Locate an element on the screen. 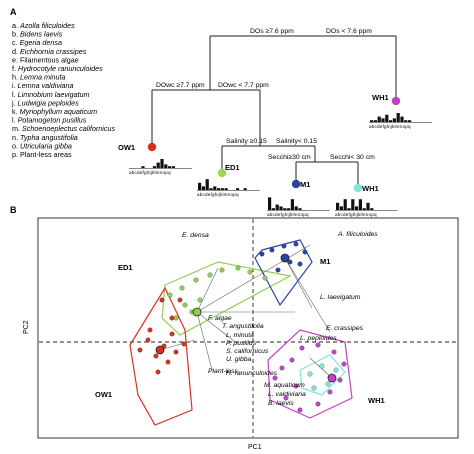 The image size is (474, 454). leaf-node-label: WH1 is located at coordinates (380, 97).